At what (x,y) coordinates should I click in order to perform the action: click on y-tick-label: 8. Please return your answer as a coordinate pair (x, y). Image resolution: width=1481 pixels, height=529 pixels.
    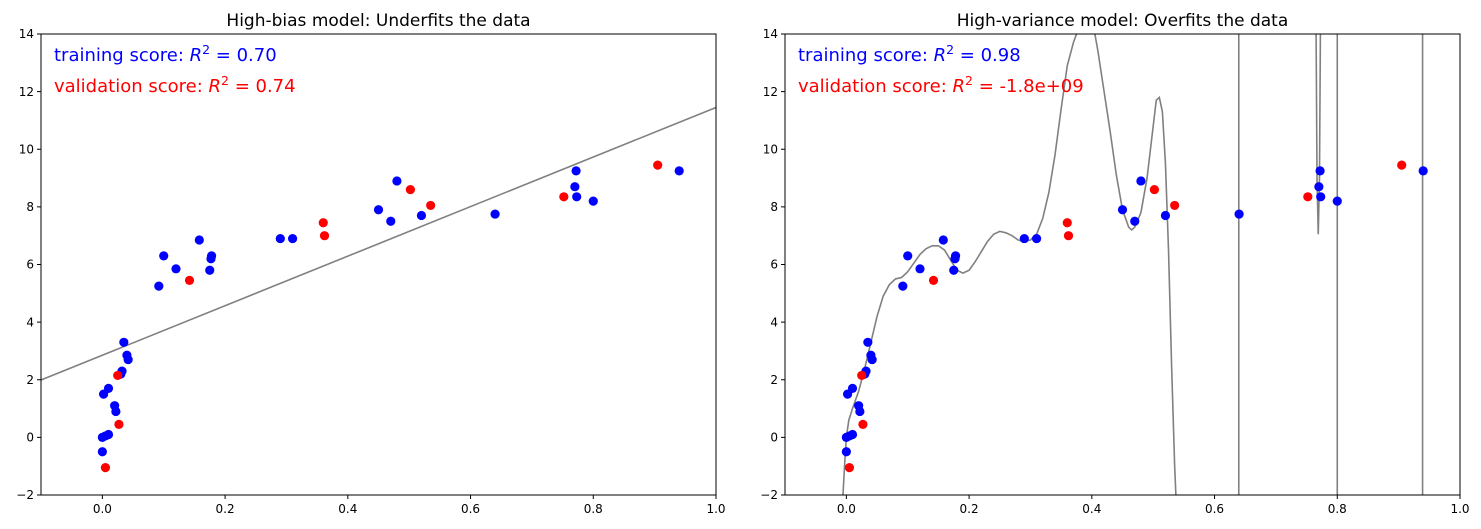
    Looking at the image, I should click on (774, 207).